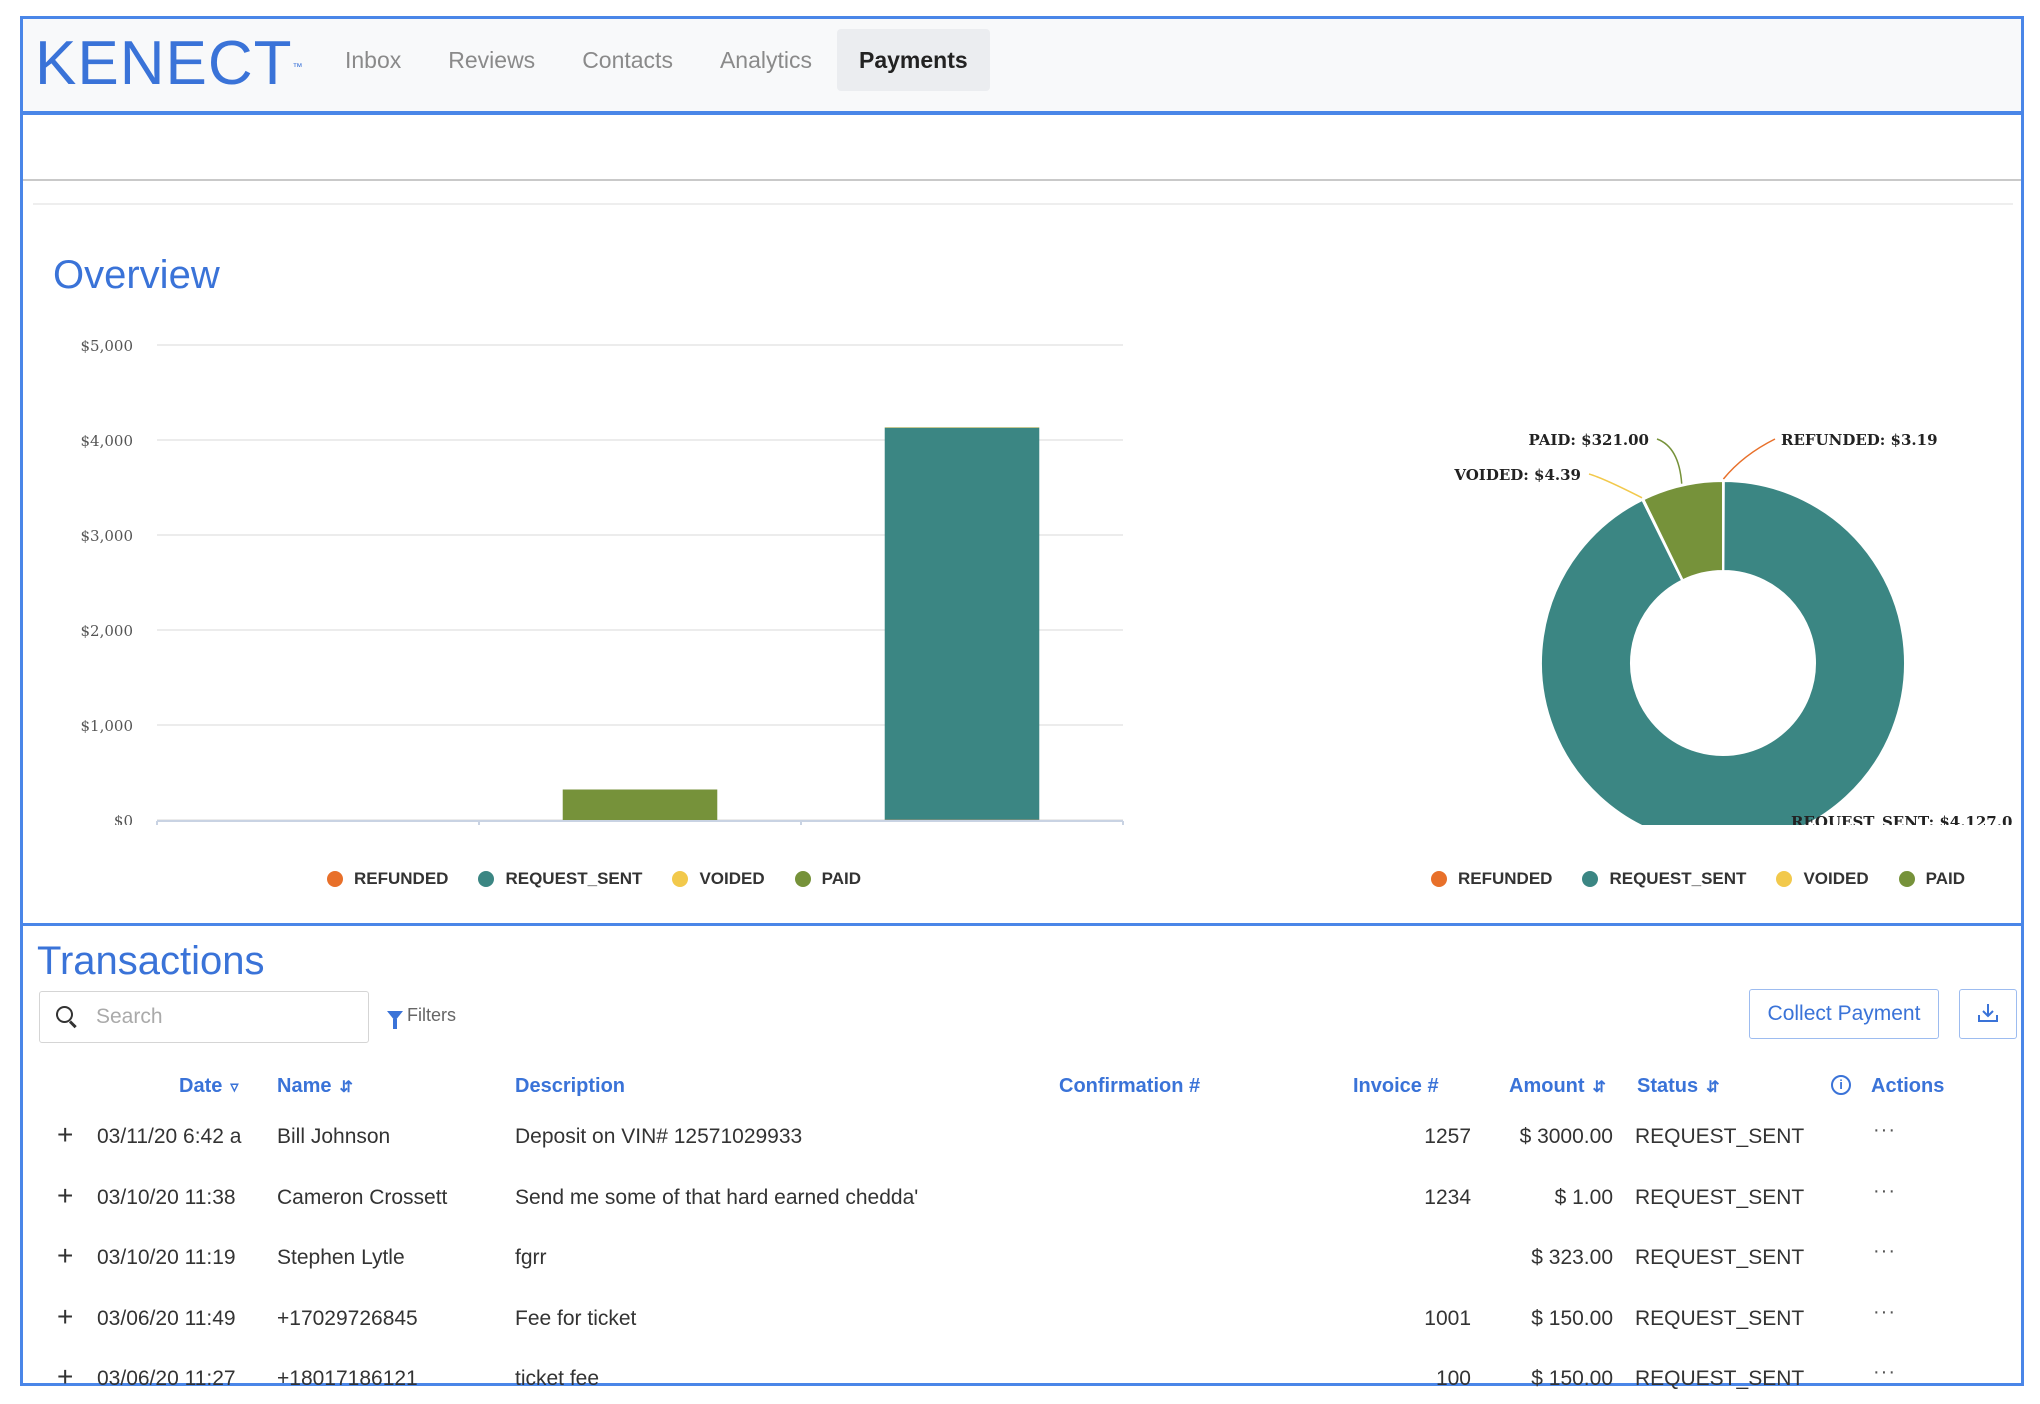  I want to click on legend-label: PAID, so click(1945, 878).